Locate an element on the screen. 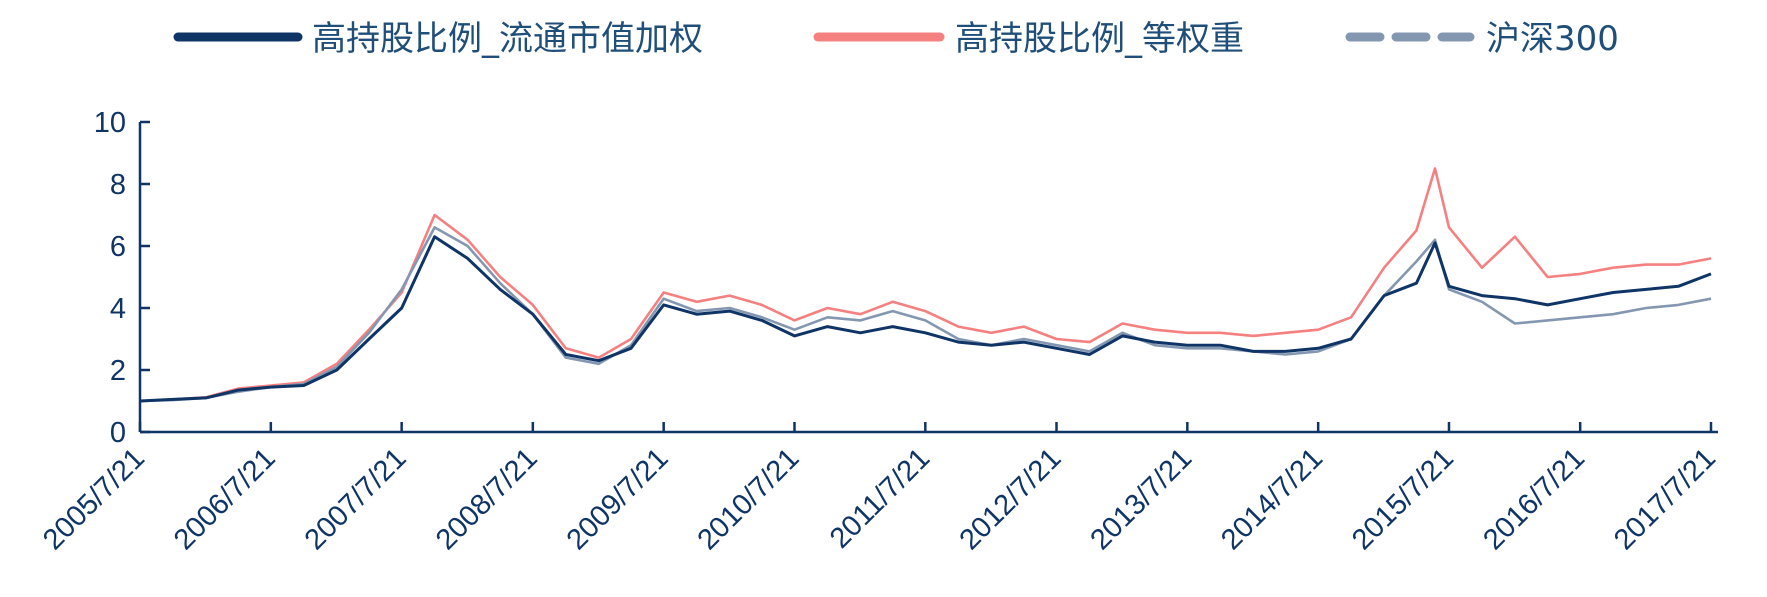 The image size is (1767, 597). x-tick-label-11: 2015/7/21 is located at coordinates (1403, 499).